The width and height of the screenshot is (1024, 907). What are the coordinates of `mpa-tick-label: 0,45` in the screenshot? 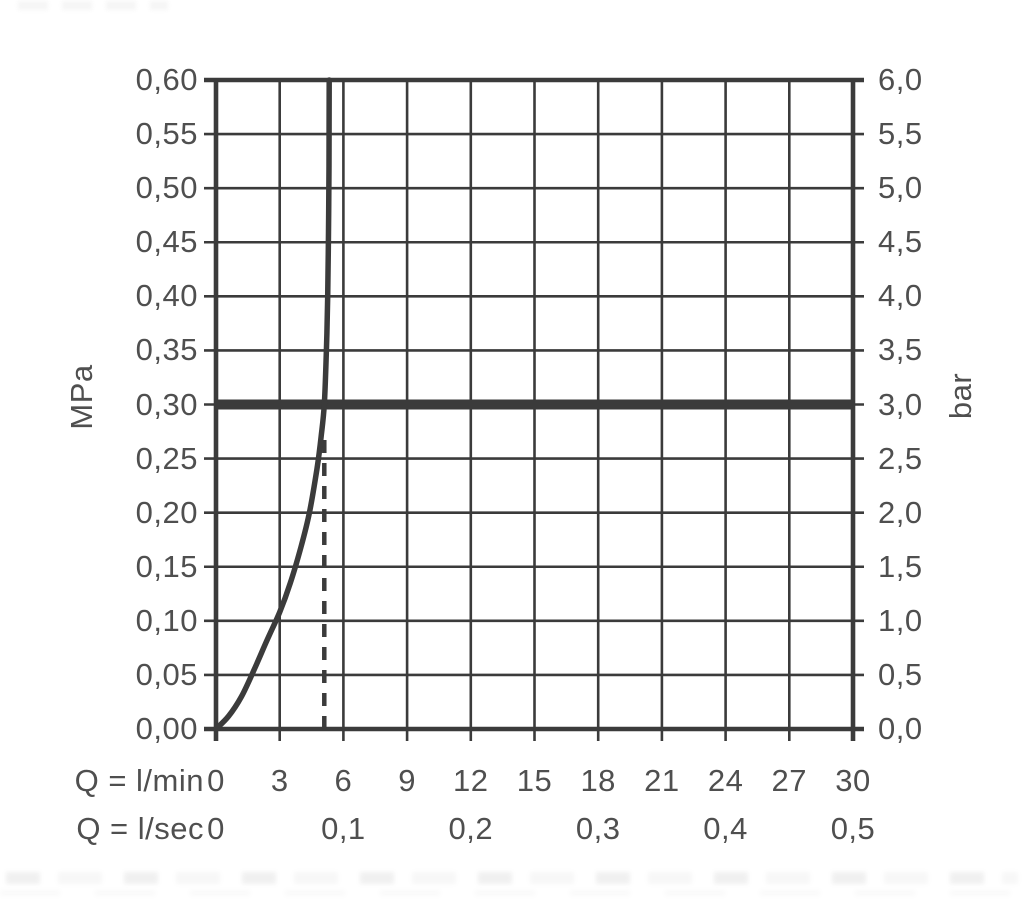 It's located at (166, 242).